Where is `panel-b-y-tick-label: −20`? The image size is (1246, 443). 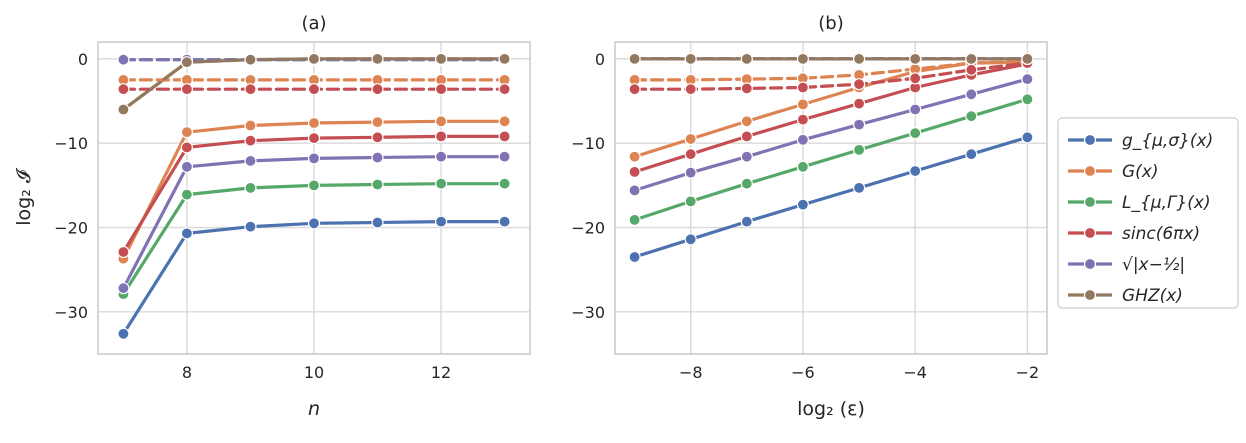
panel-b-y-tick-label: −20 is located at coordinates (588, 228).